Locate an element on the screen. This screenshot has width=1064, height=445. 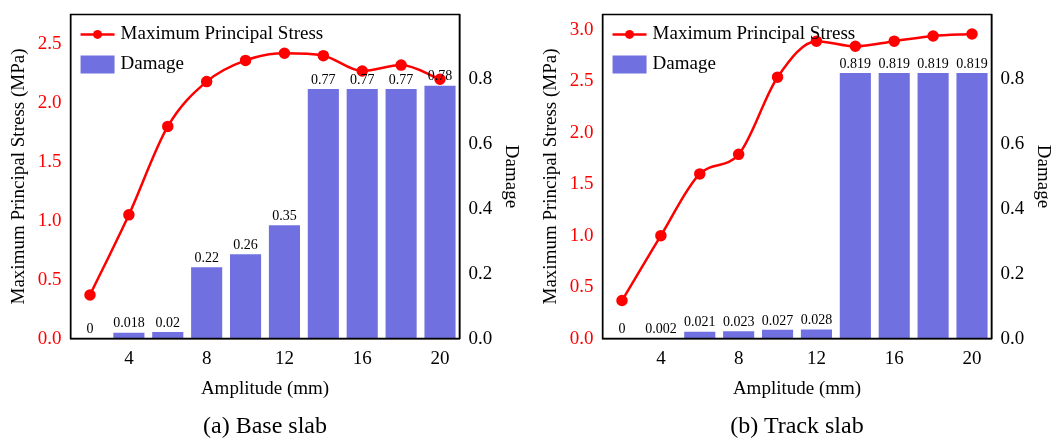
data-label: 0.002 is located at coordinates (661, 328).